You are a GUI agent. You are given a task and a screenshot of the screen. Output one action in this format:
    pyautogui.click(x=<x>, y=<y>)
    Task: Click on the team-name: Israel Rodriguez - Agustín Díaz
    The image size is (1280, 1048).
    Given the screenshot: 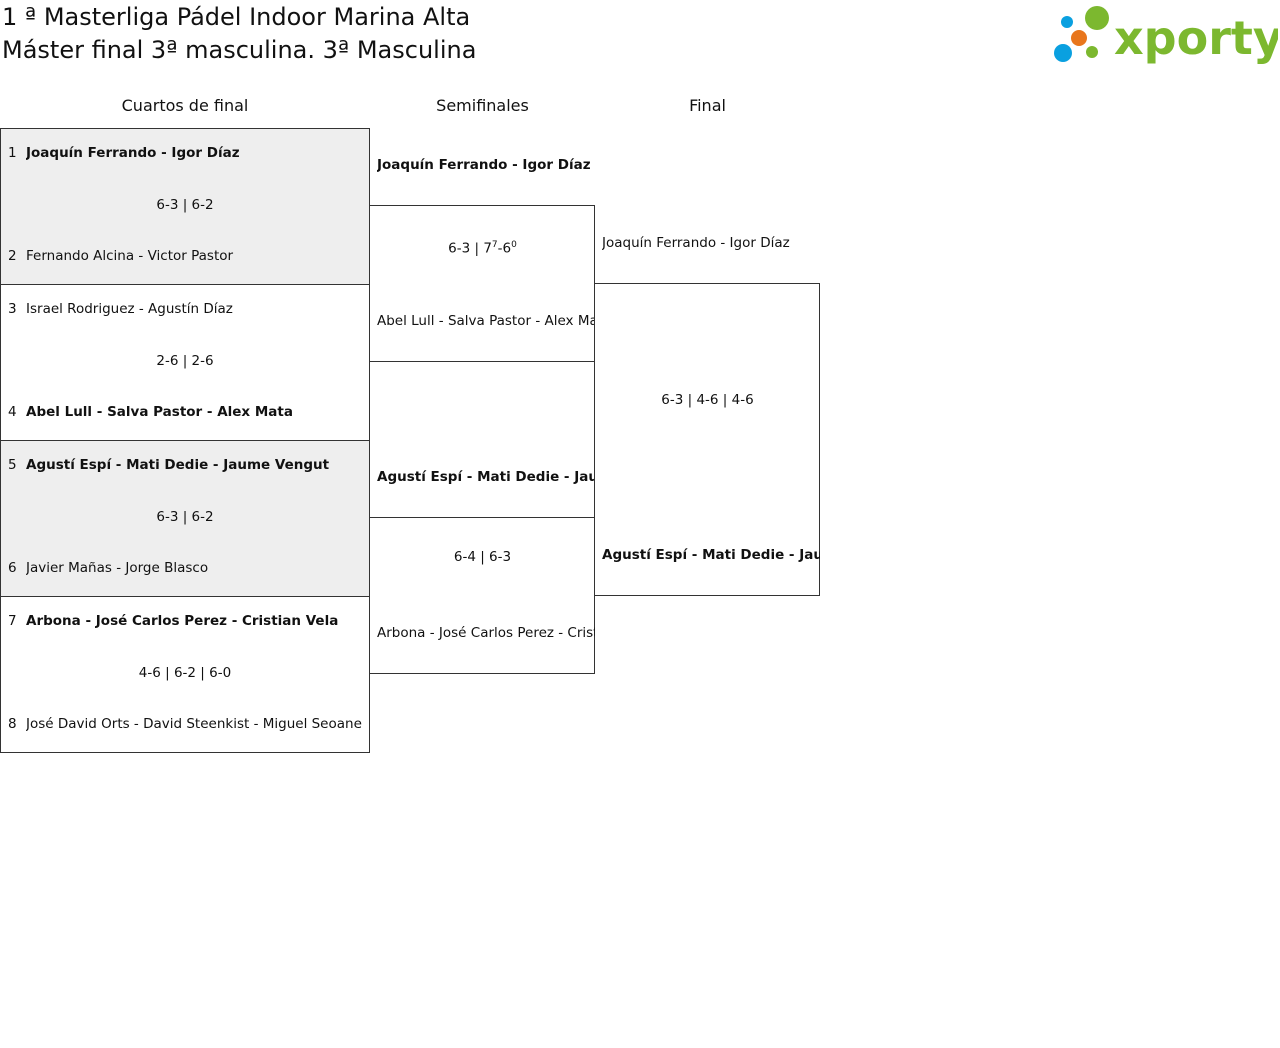 What is the action you would take?
    pyautogui.click(x=129, y=309)
    